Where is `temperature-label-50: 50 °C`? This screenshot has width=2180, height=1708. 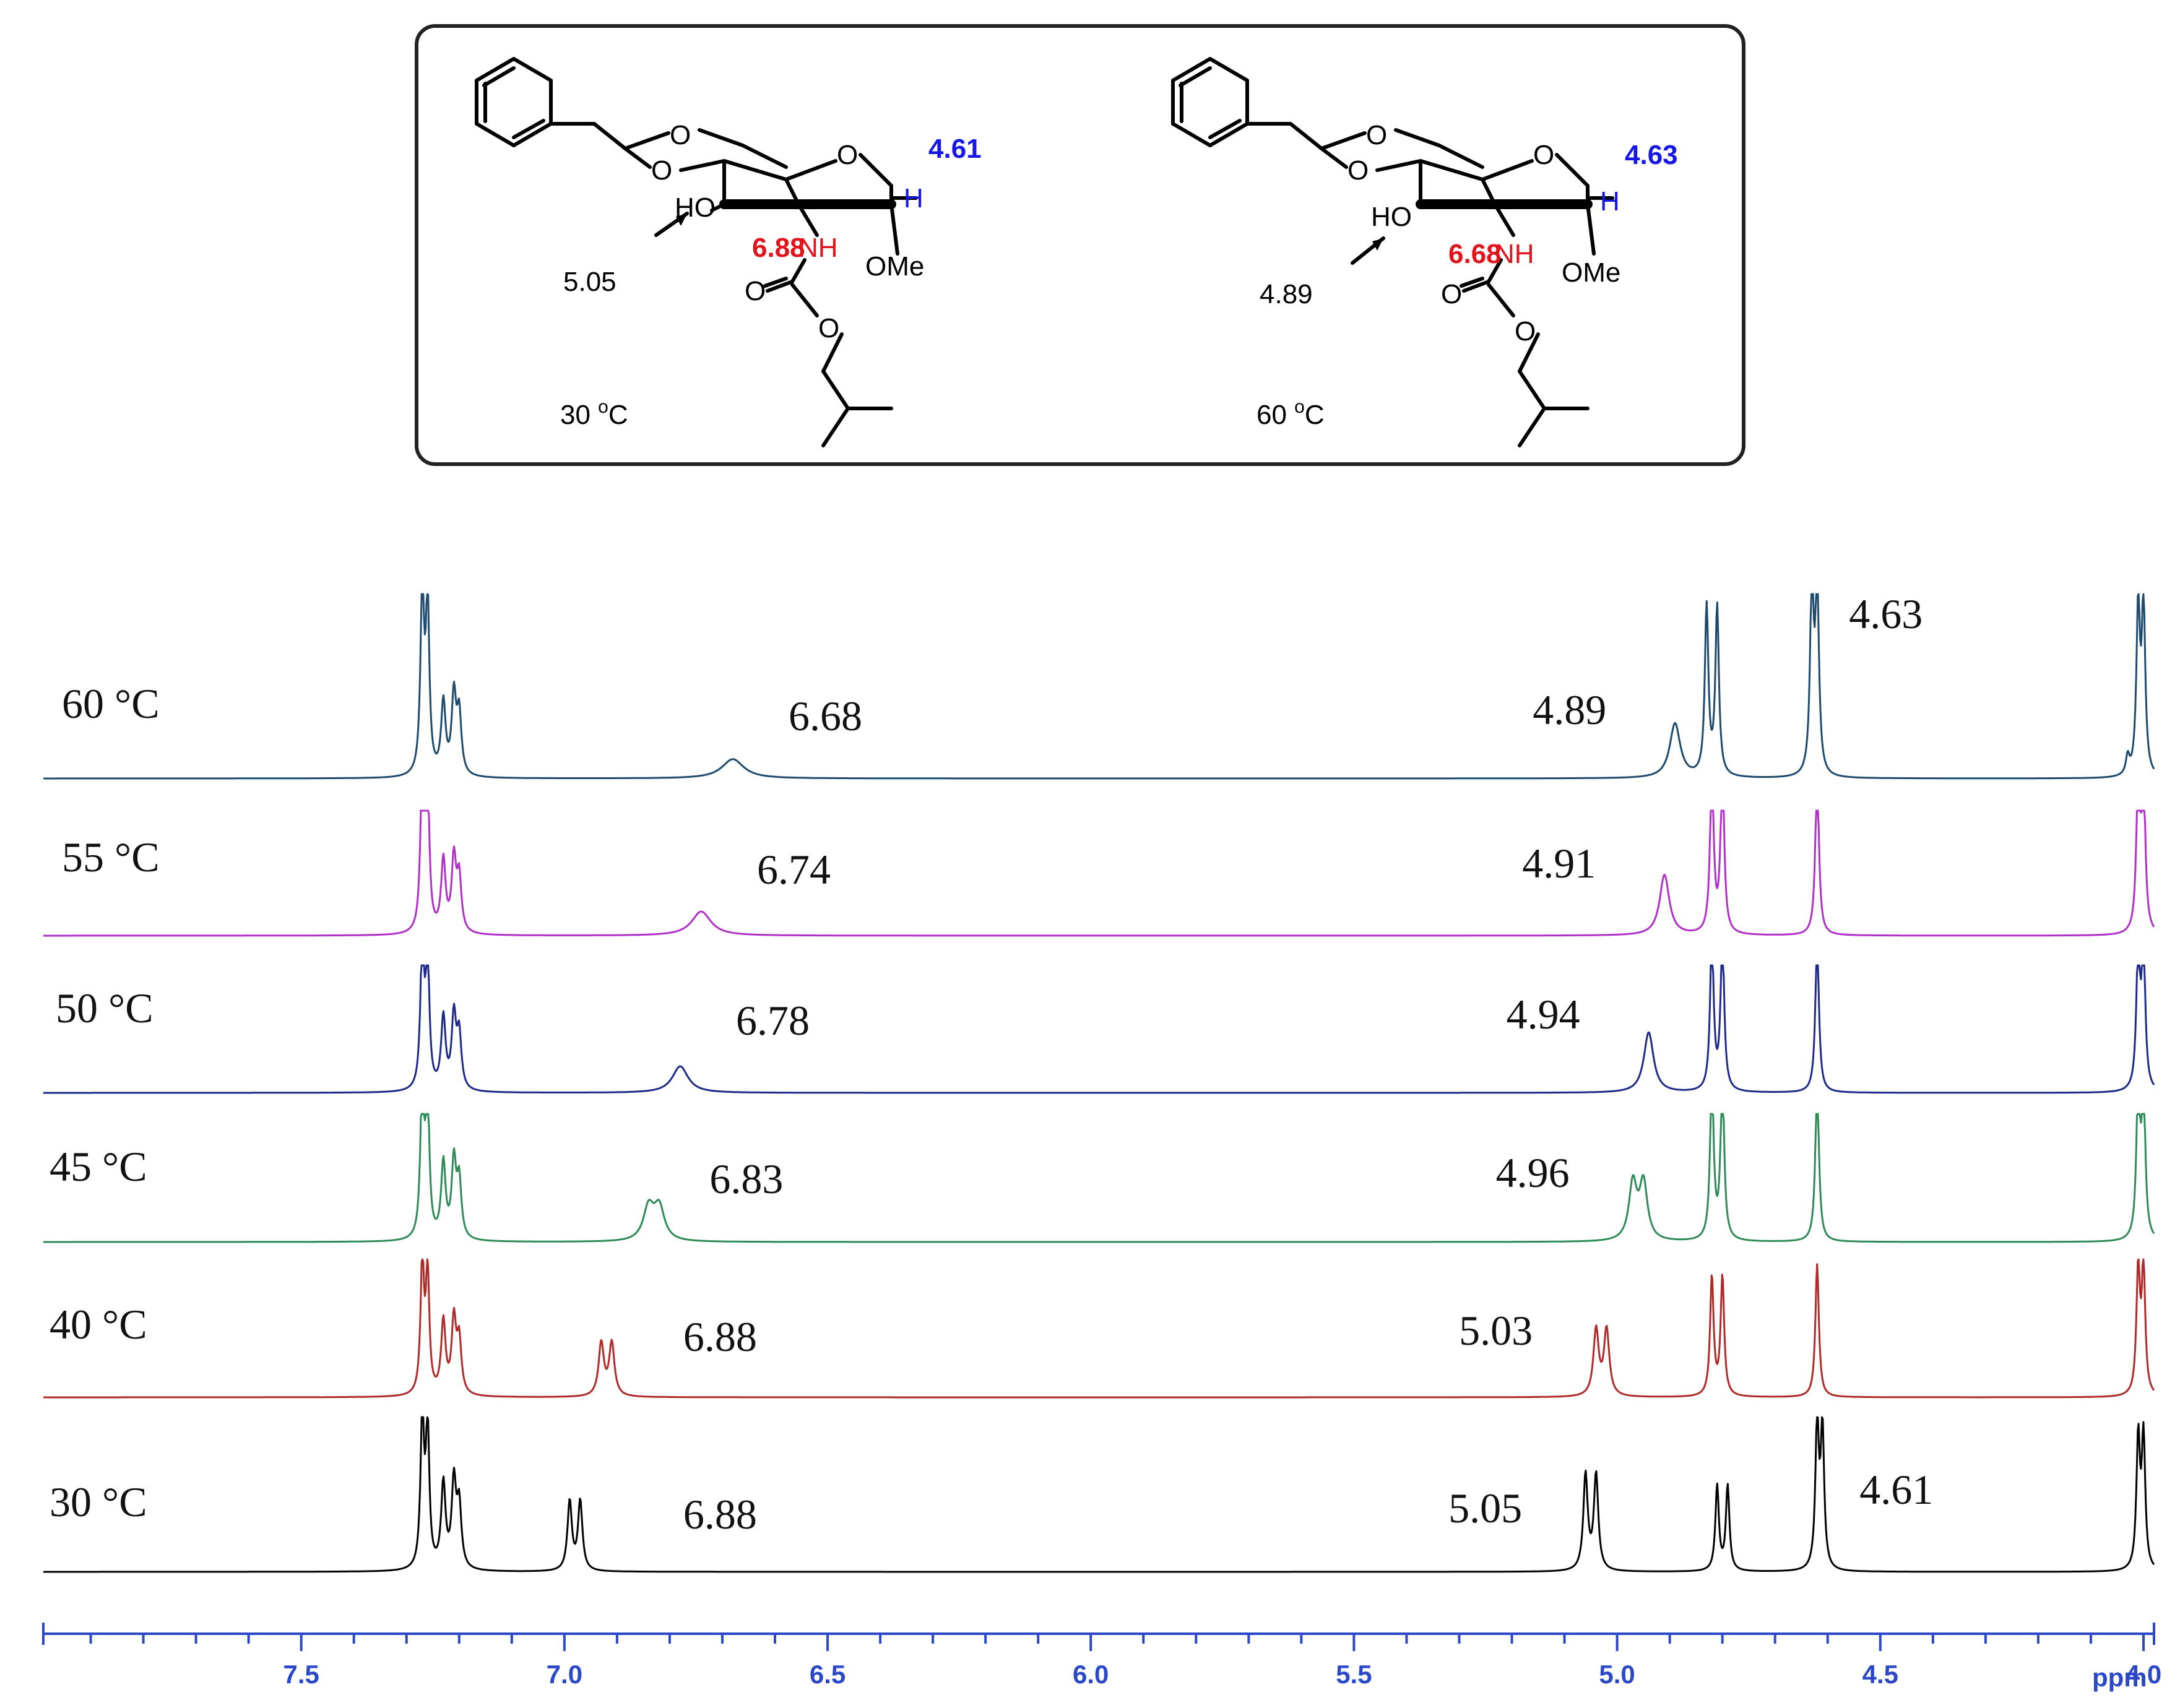 temperature-label-50: 50 °C is located at coordinates (105, 1009).